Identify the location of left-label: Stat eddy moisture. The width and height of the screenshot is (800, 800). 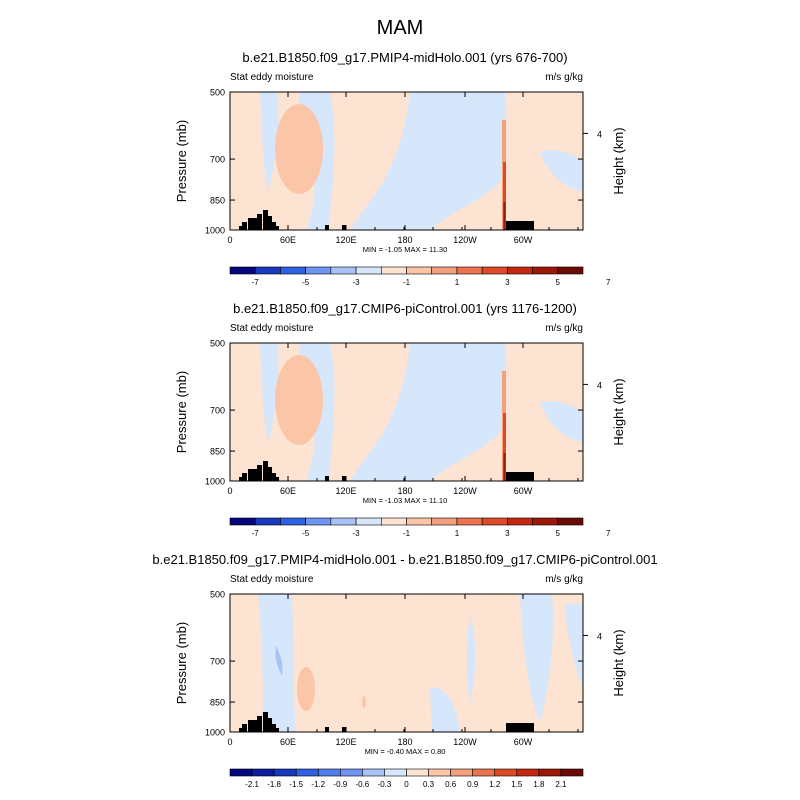
(272, 579).